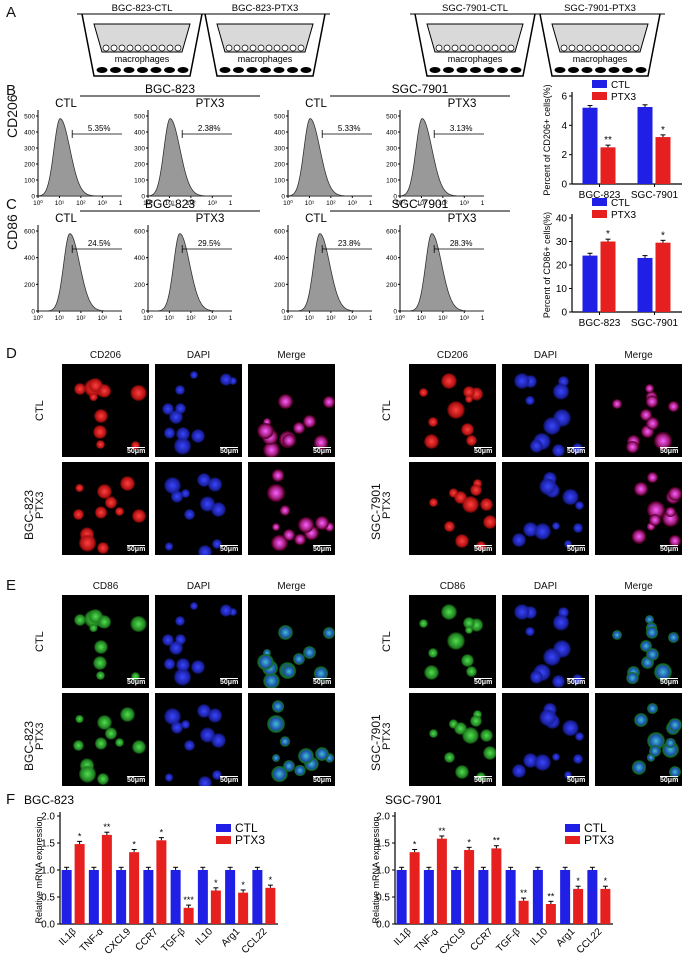  I want to click on significance-mark: *, so click(663, 130).